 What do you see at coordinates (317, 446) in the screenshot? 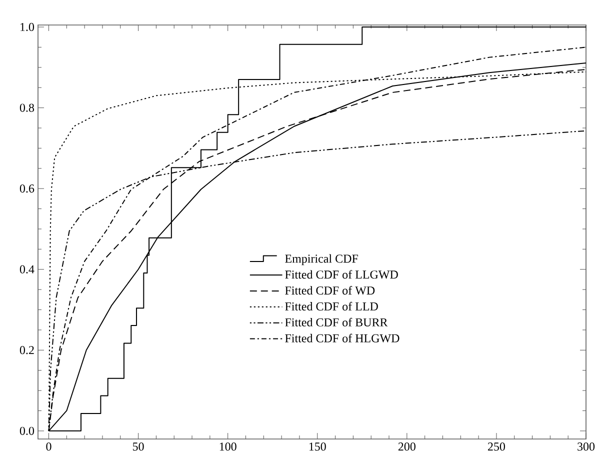
I see `x-tick-label: 150` at bounding box center [317, 446].